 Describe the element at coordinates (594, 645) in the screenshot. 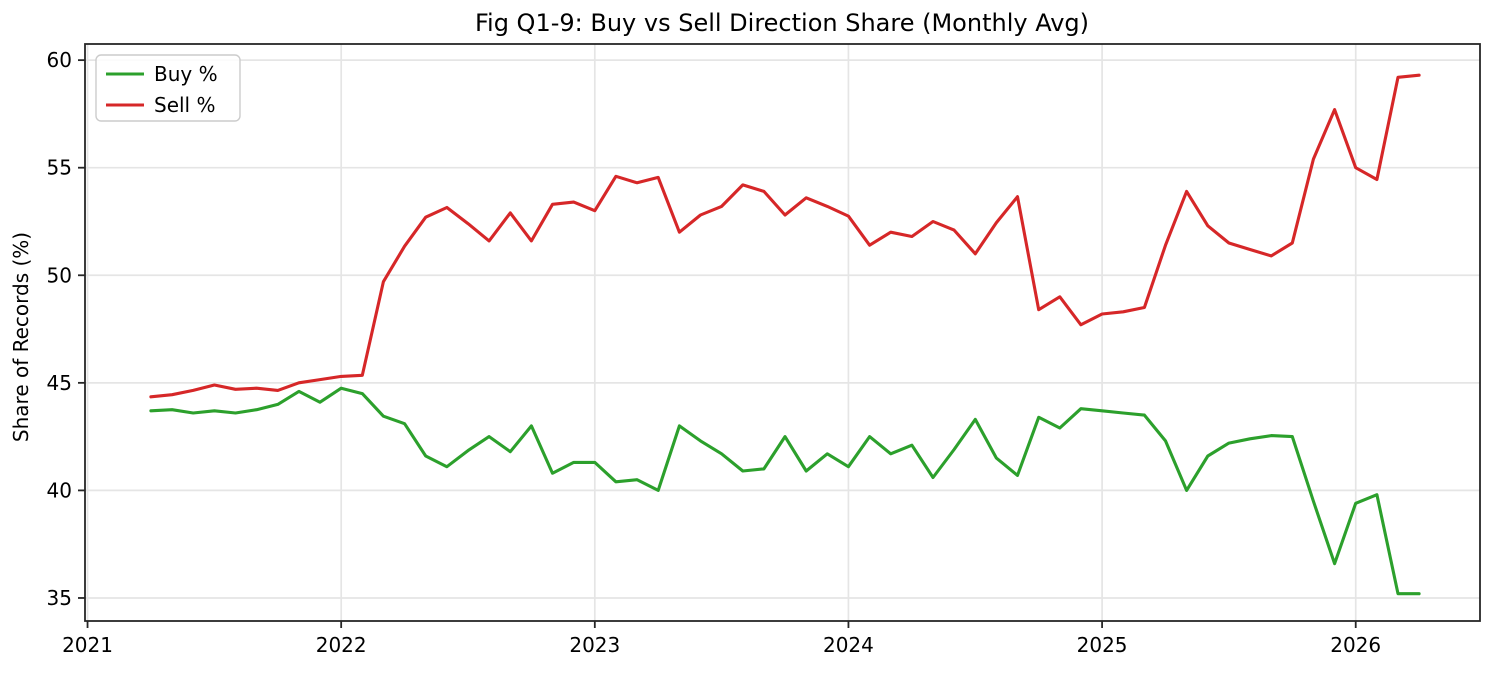

I see `x-tick-label: 2023` at that location.